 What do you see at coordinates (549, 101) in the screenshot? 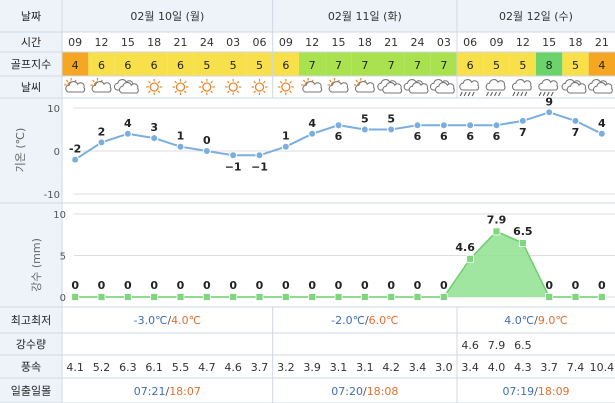
I see `temp-data-label: 9` at bounding box center [549, 101].